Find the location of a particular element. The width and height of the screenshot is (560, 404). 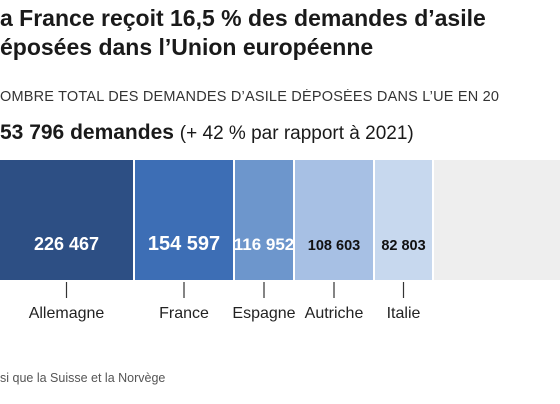

category-label-france: France is located at coordinates (184, 313).